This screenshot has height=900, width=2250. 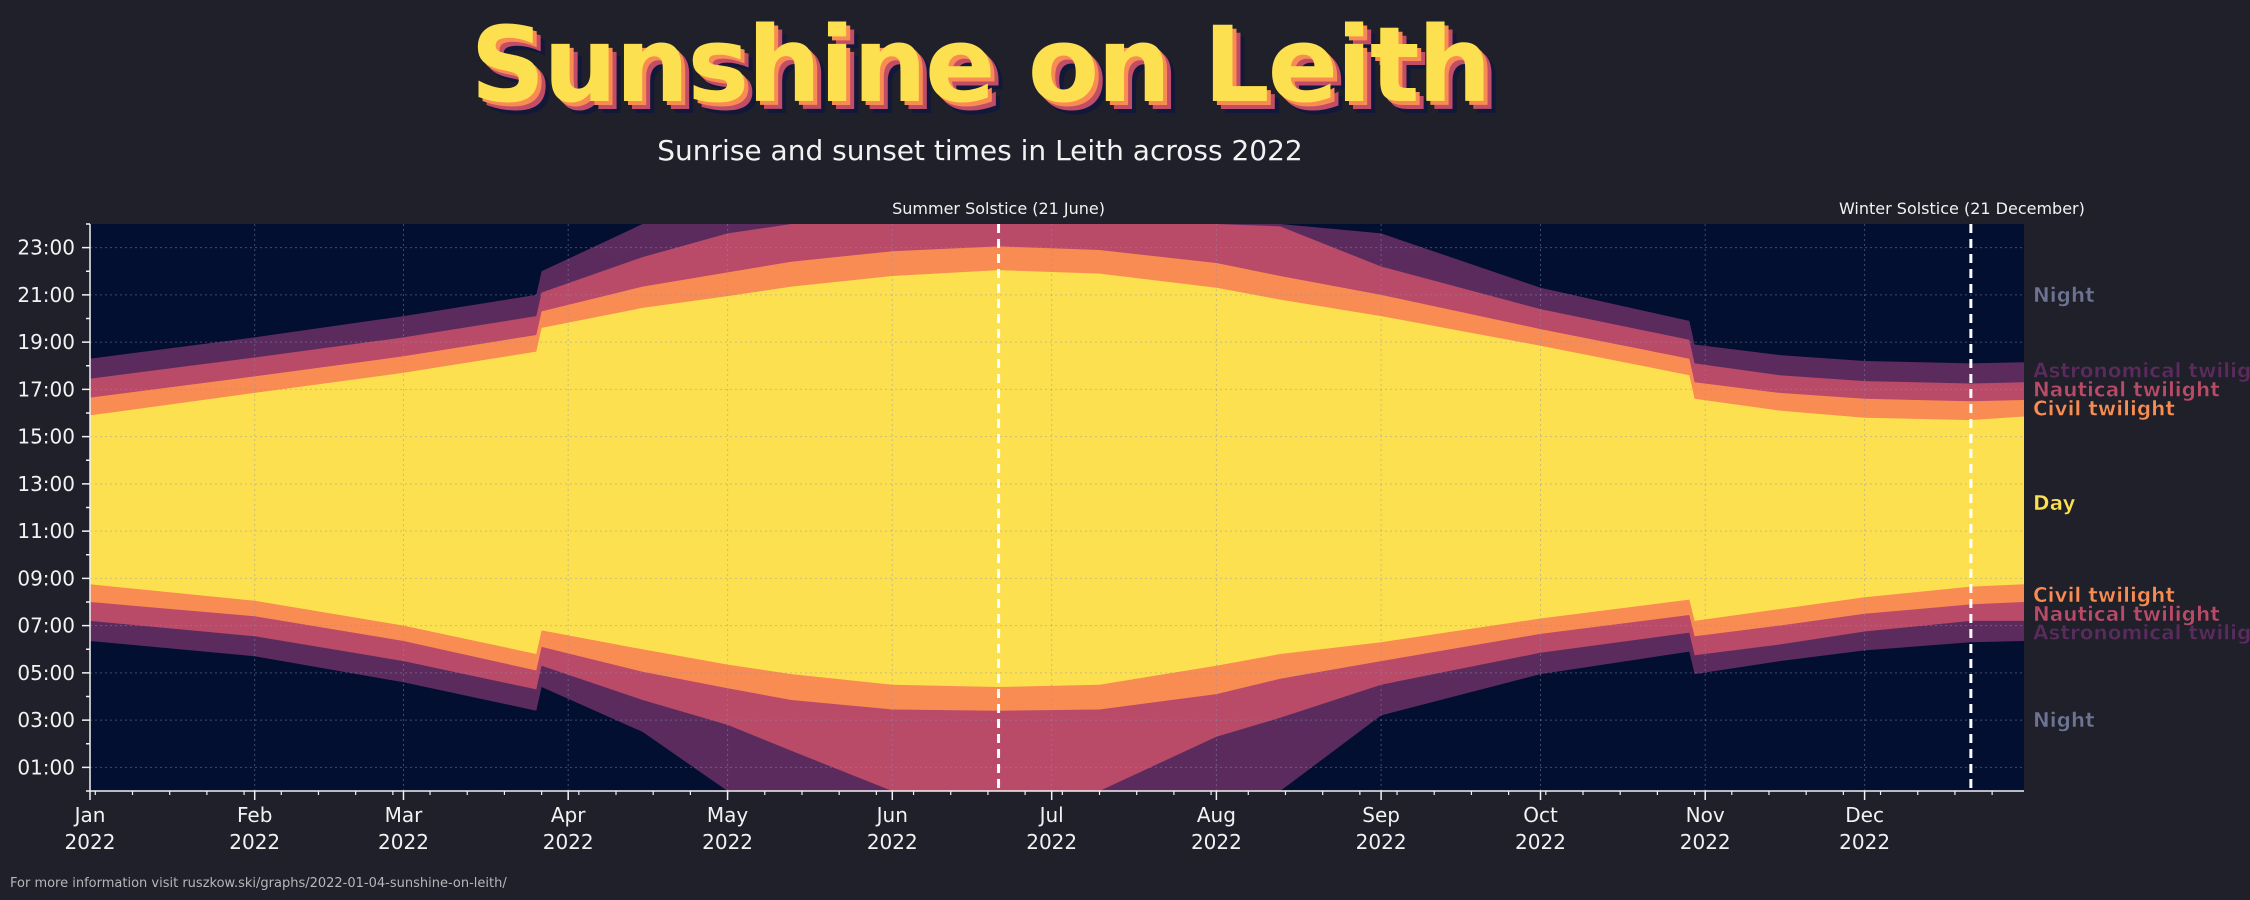 I want to click on y-tick-label: 03:00, so click(x=46, y=720).